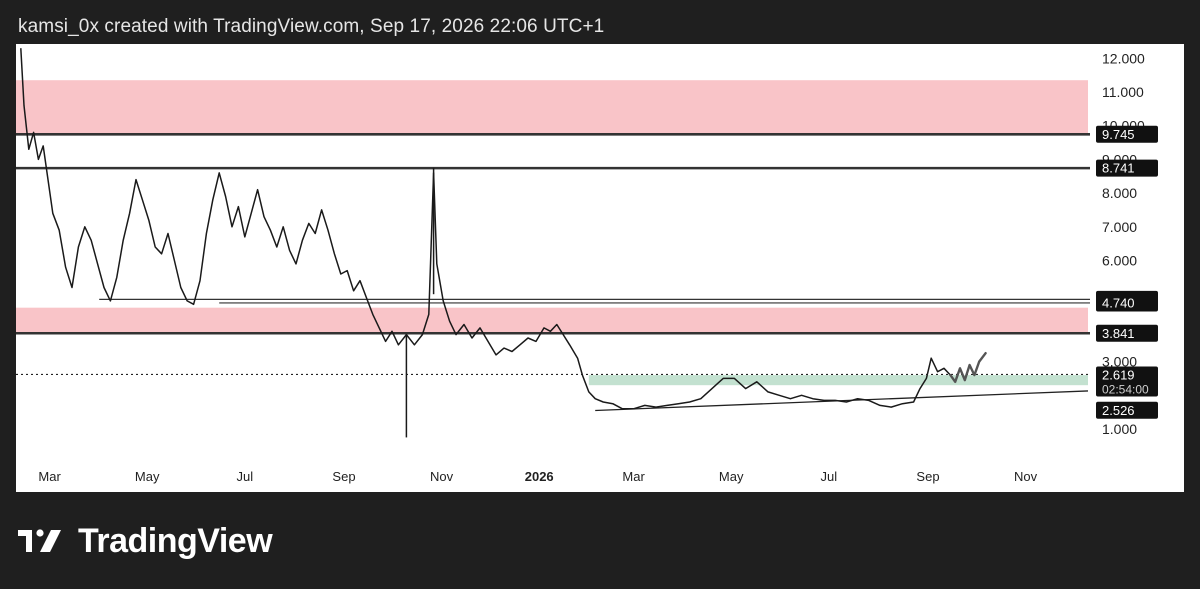  Describe the element at coordinates (1118, 302) in the screenshot. I see `price-tag-label: 4.740` at that location.